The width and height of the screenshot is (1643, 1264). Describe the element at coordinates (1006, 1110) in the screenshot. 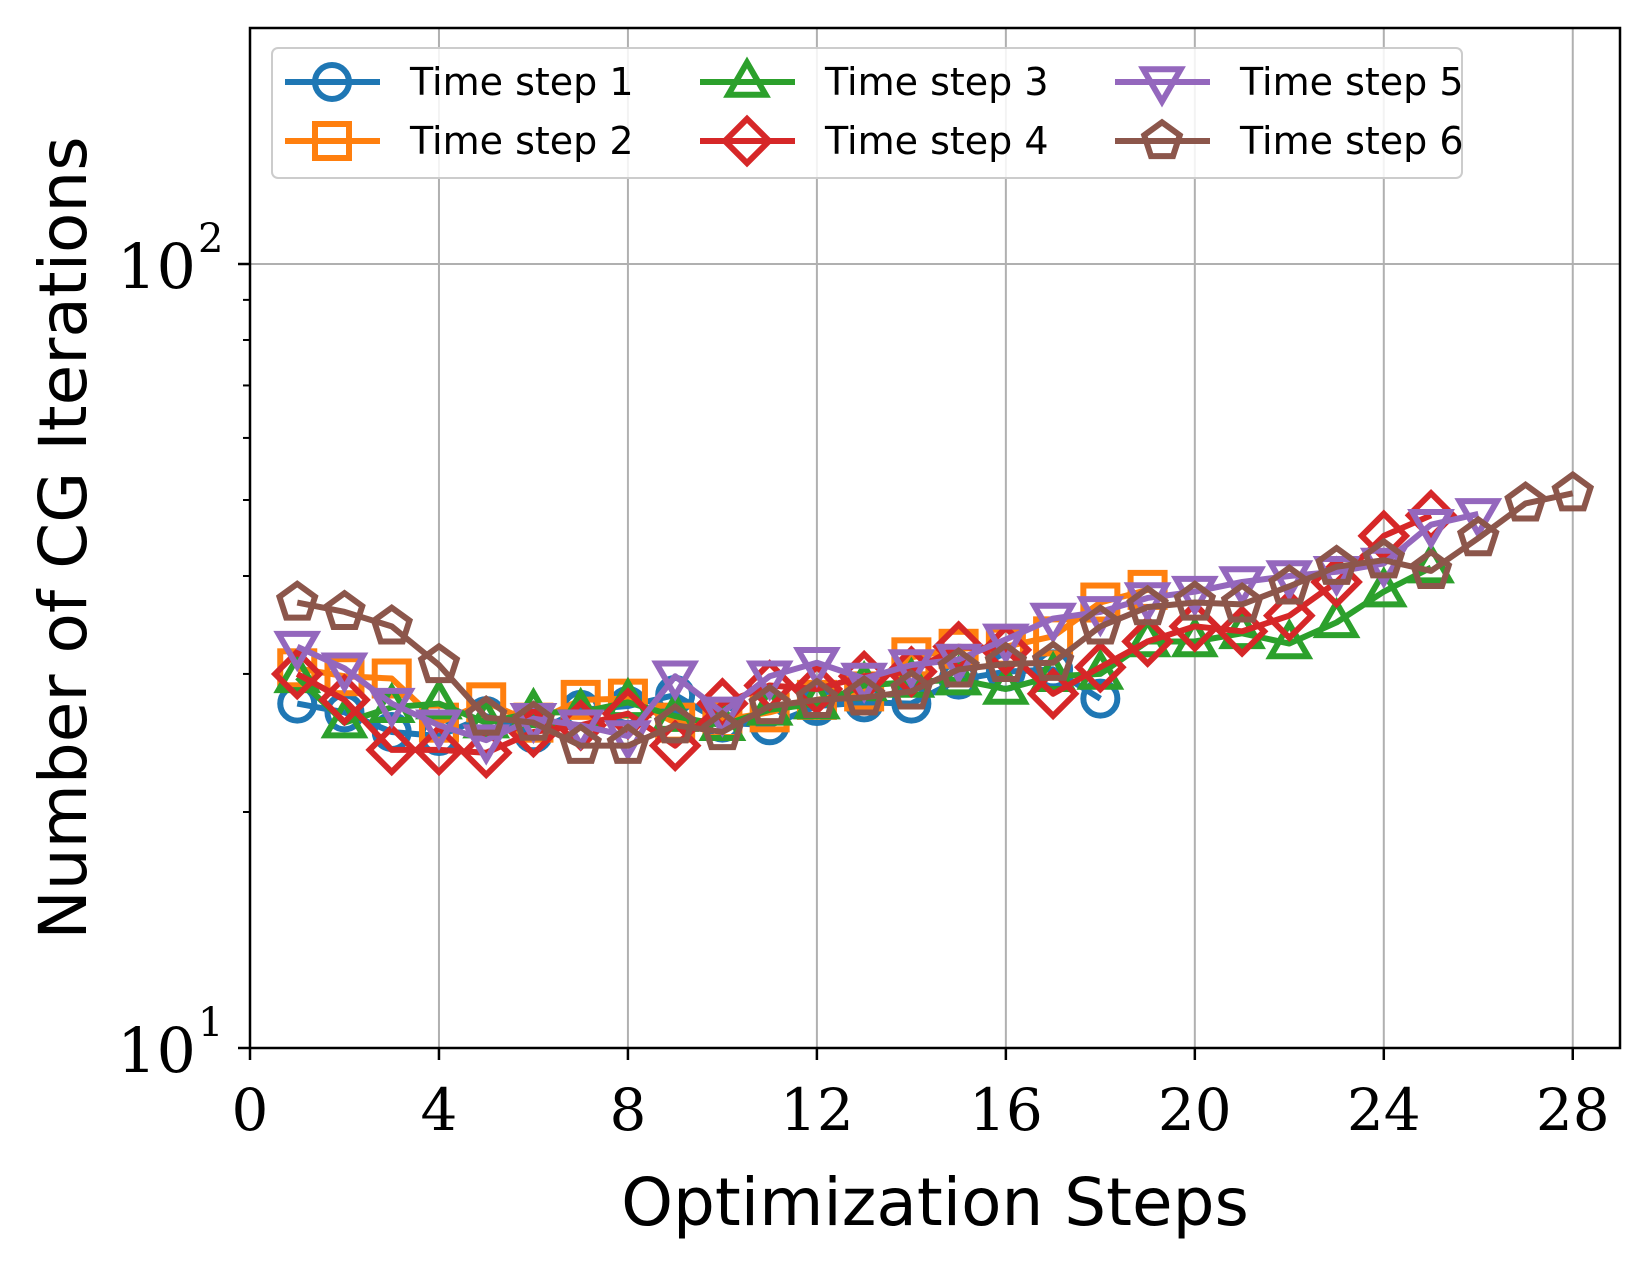

I see `x-tick-label: 16` at that location.